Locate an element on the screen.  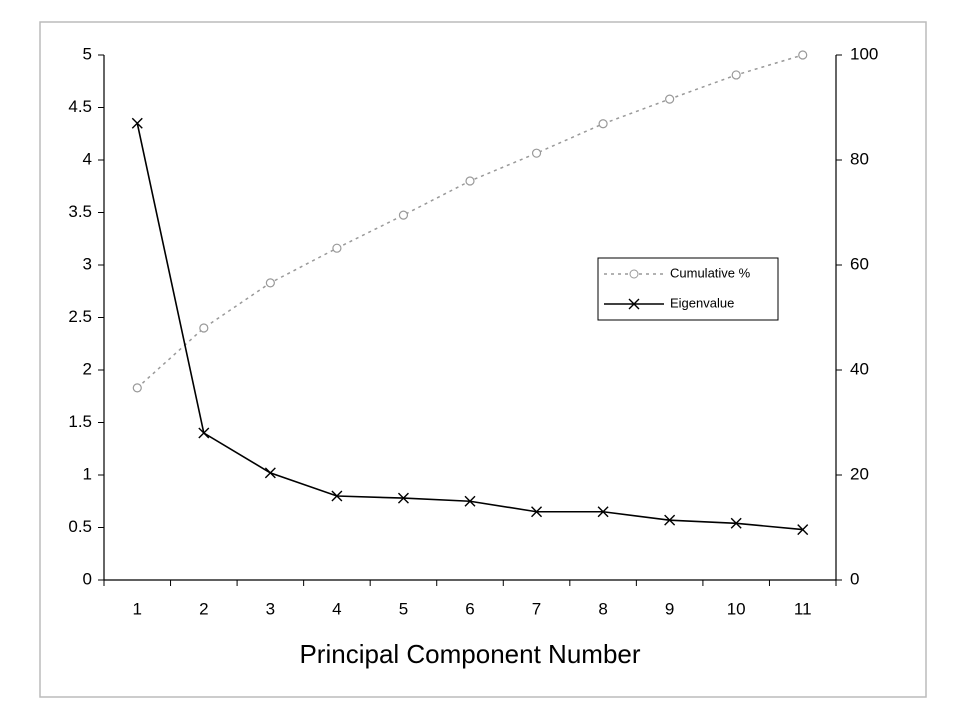
legend-label: Cumulative % is located at coordinates (710, 272).